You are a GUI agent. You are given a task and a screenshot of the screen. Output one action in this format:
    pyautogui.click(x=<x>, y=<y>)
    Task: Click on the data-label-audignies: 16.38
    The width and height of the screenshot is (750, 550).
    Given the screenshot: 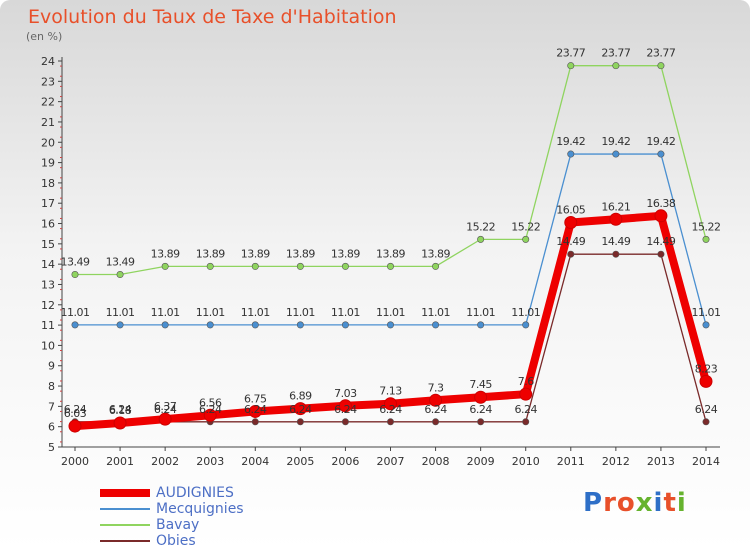 What is the action you would take?
    pyautogui.click(x=660, y=203)
    